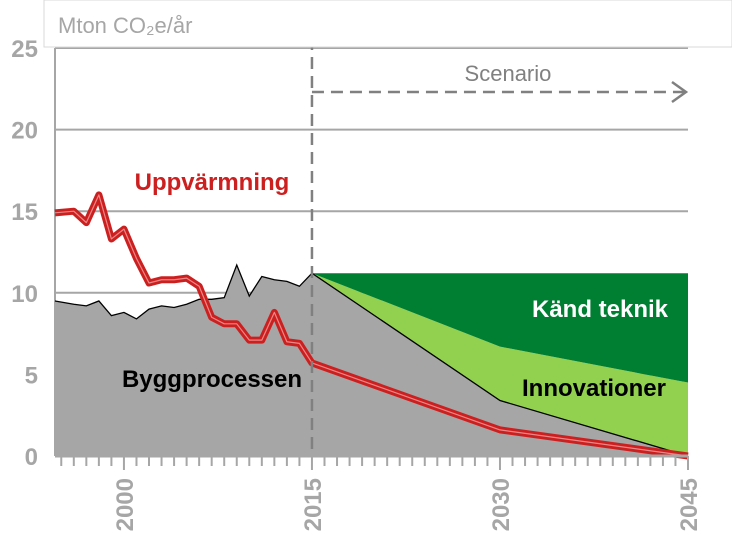 Image resolution: width=732 pixels, height=550 pixels. What do you see at coordinates (24, 212) in the screenshot?
I see `y-tick-label: 15` at bounding box center [24, 212].